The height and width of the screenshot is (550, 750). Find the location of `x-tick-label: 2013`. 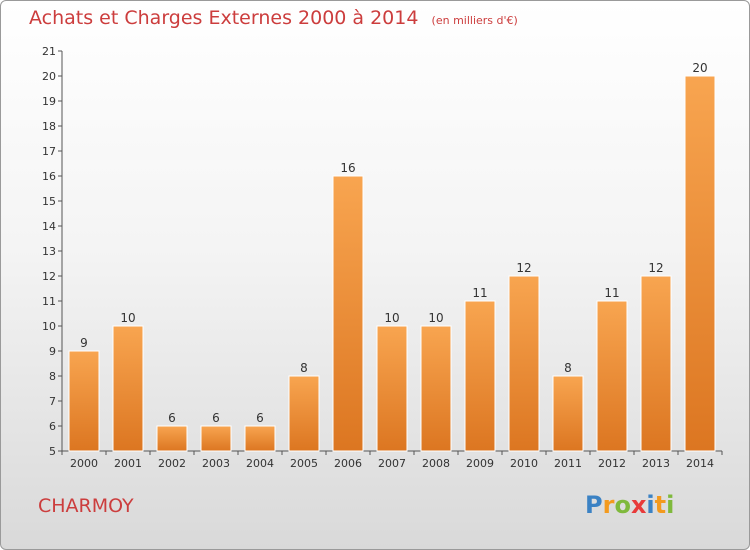

x-tick-label: 2013 is located at coordinates (656, 463).